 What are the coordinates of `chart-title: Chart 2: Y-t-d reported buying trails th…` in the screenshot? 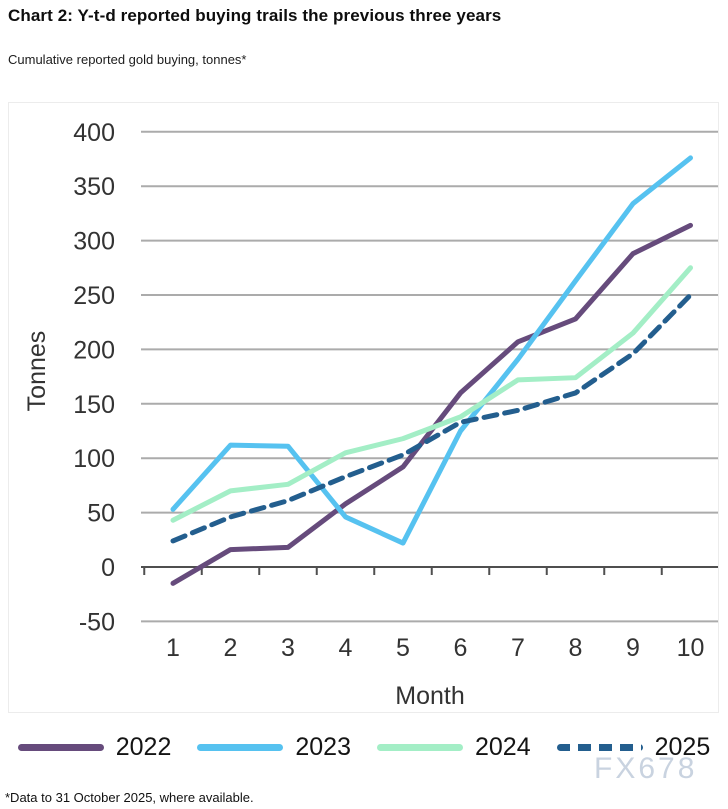 It's located at (255, 15).